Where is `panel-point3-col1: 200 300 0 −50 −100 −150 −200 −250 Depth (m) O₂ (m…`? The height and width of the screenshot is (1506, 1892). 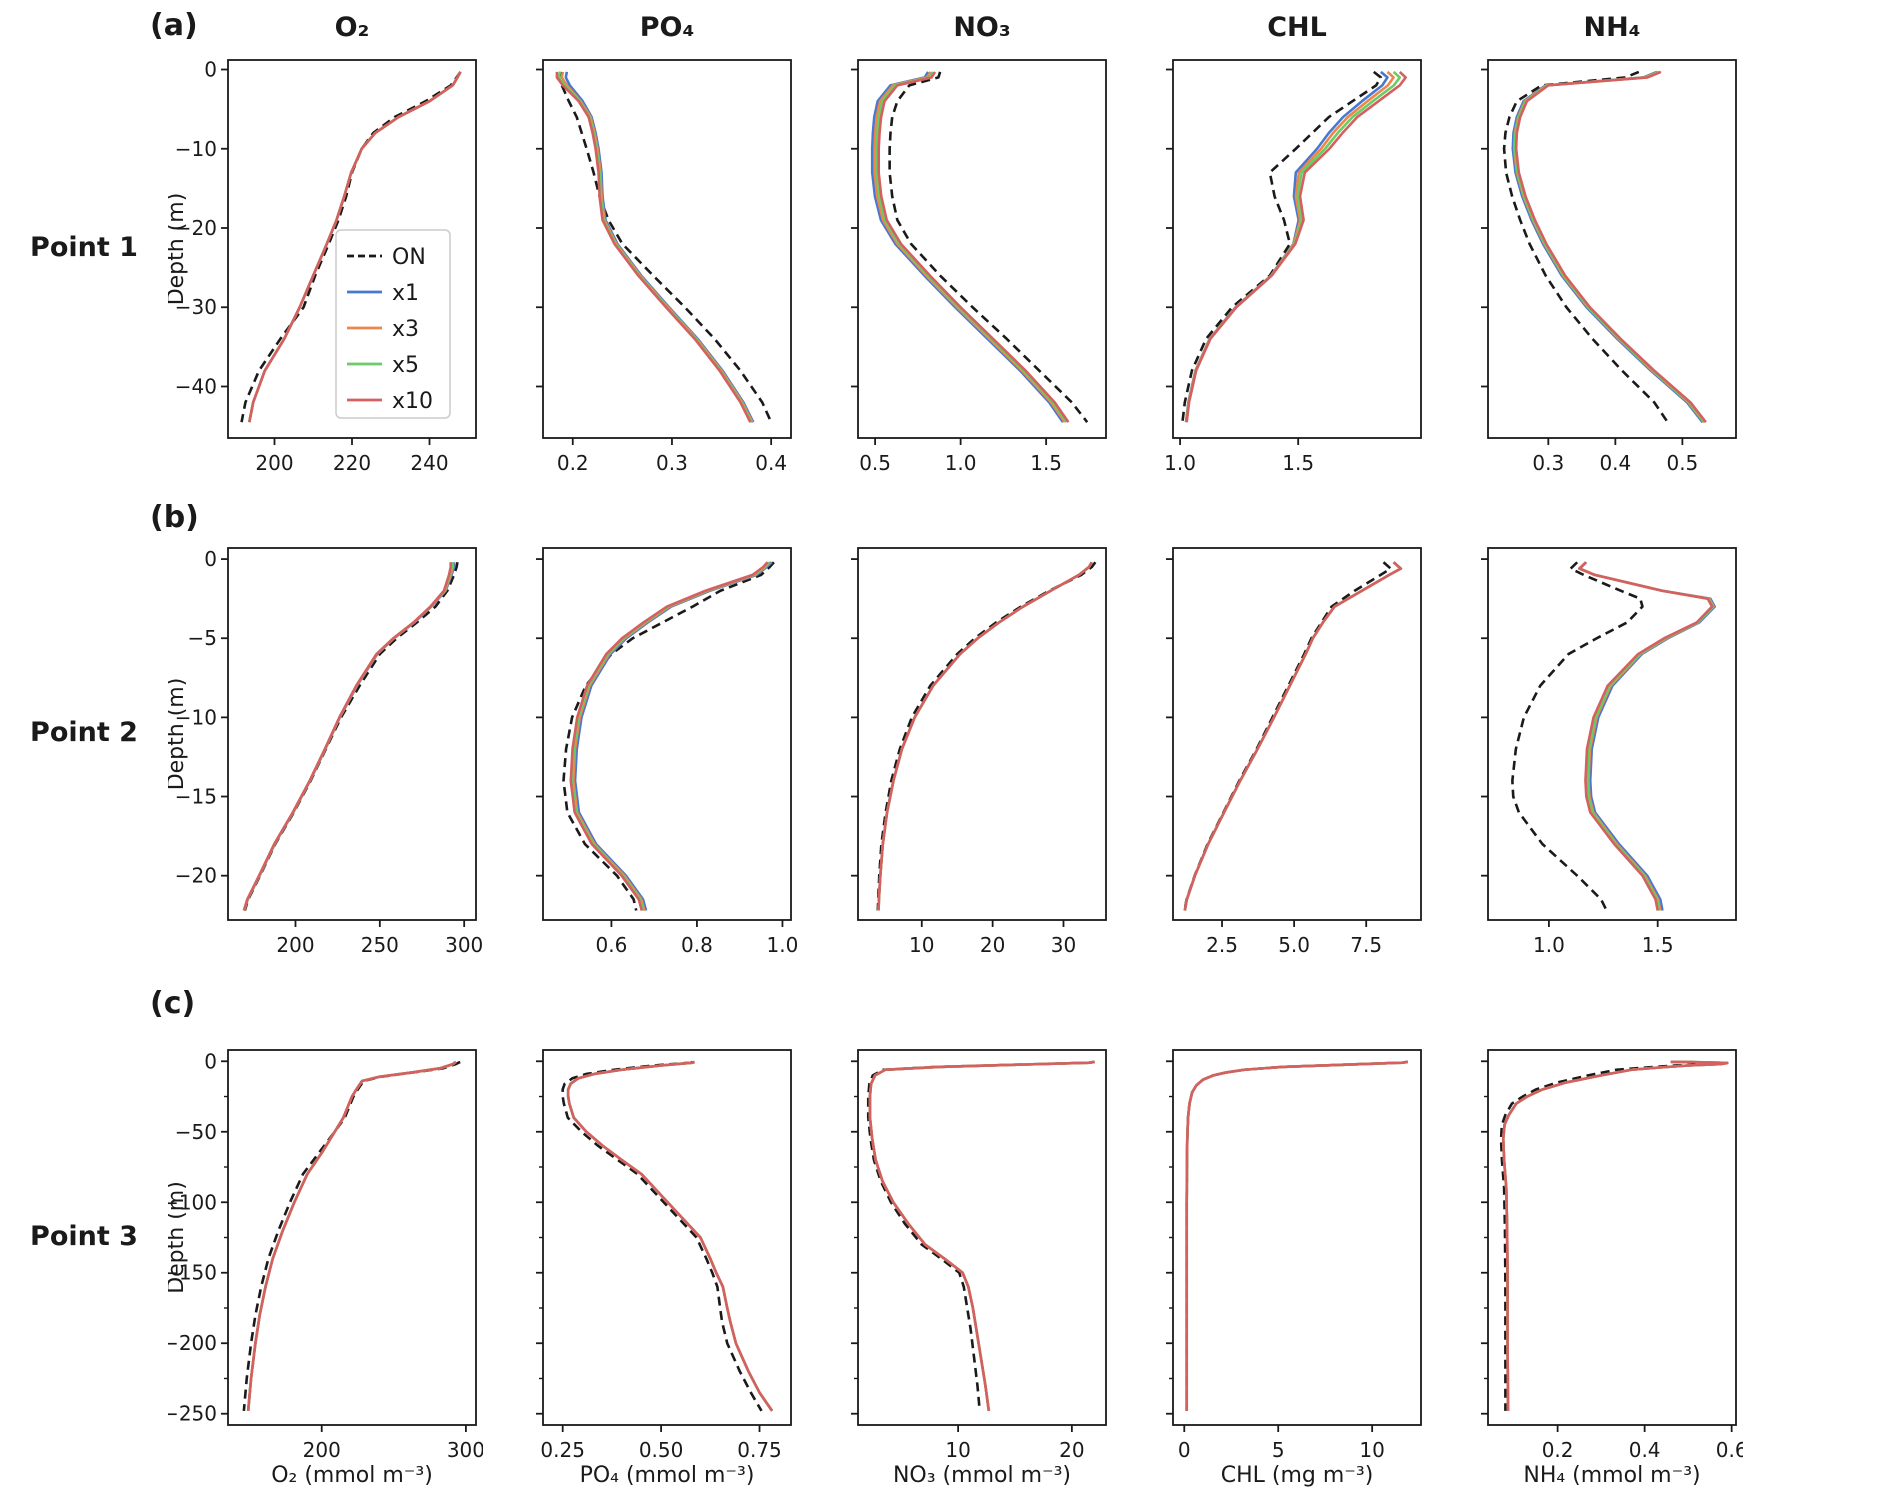 panel-point3-col1: 200 300 0 −50 −100 −150 −200 −250 Depth (m) O₂ (m… is located at coordinates (325, 1244).